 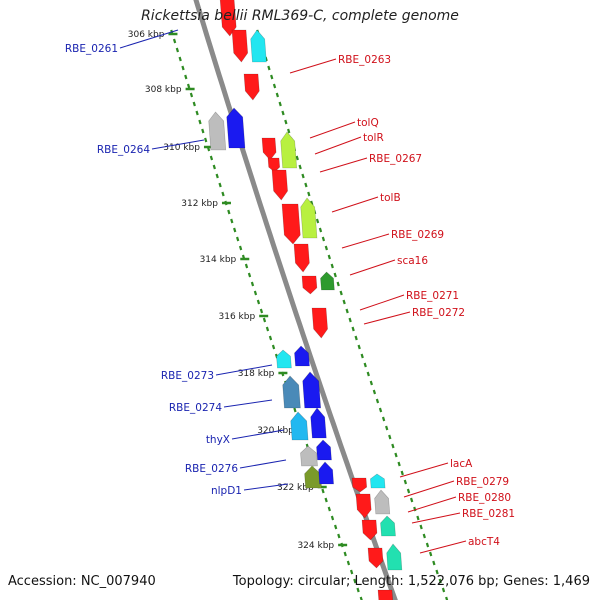 What do you see at coordinates (181, 148) in the screenshot?
I see `scale-label: 310 kbp` at bounding box center [181, 148].